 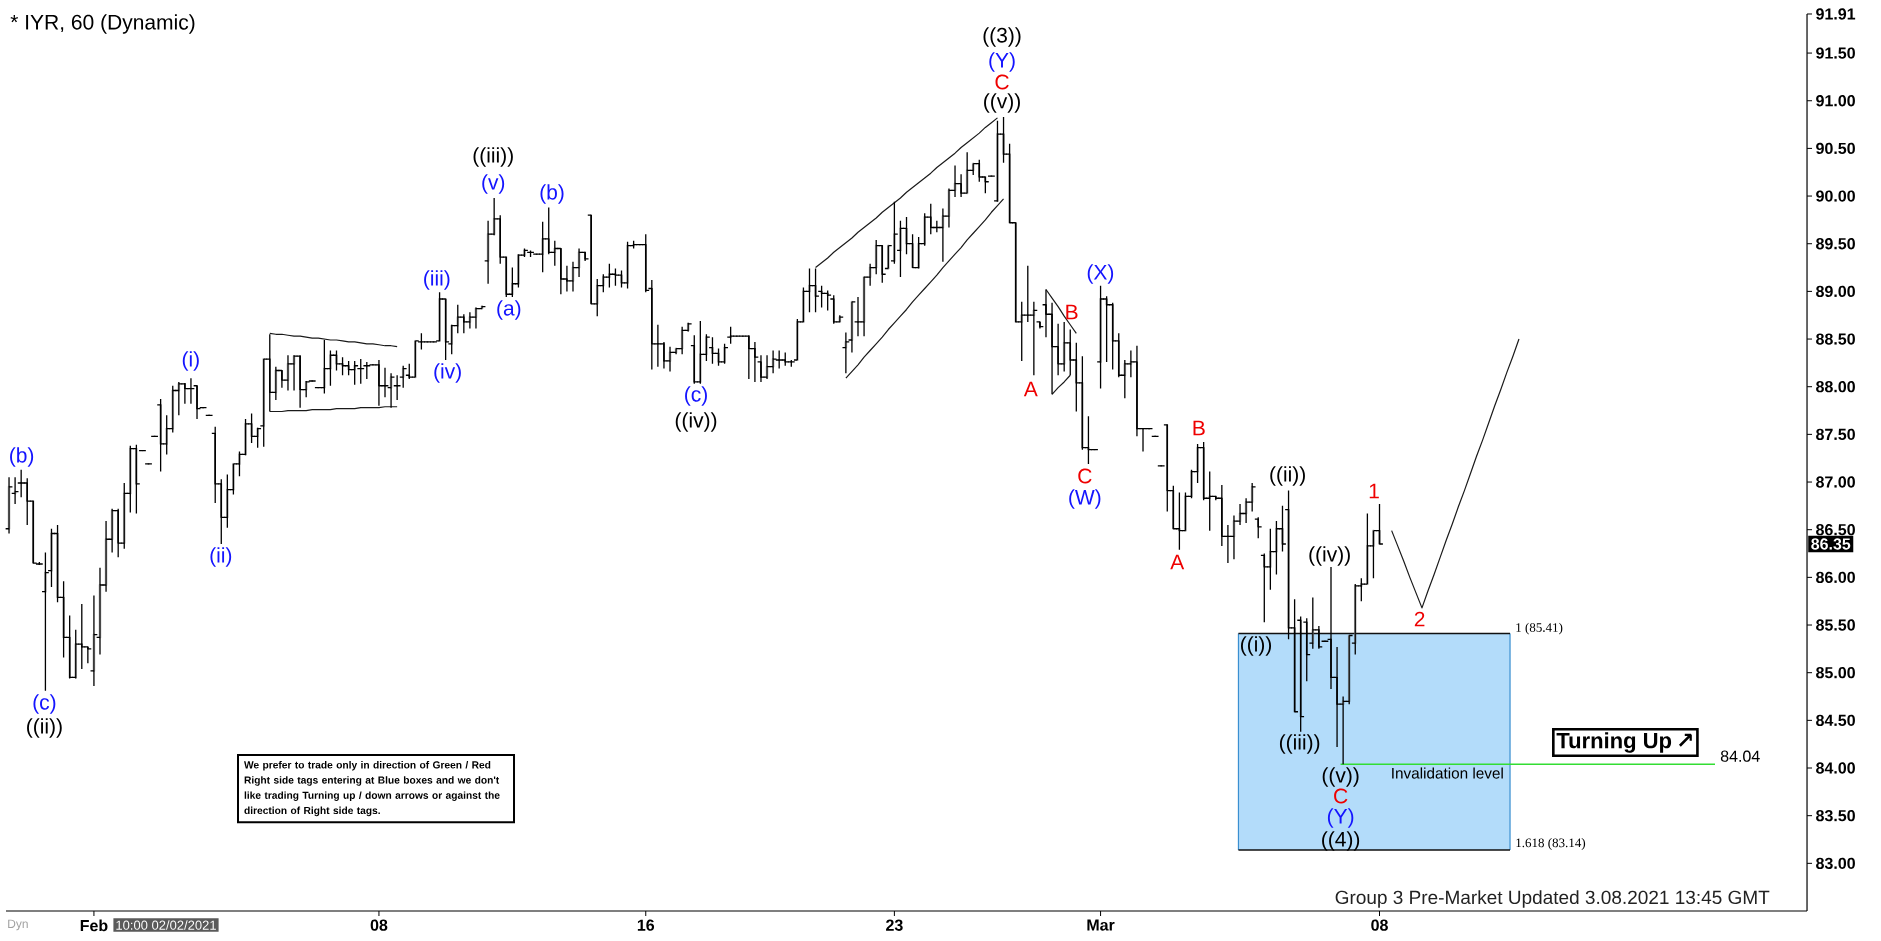 I want to click on y-tick-label: 89.50, so click(x=1835, y=244).